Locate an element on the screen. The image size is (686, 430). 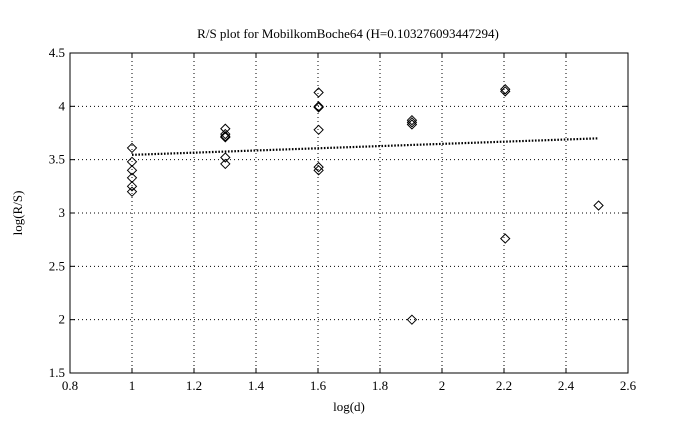
y-tick-label: 4.5 is located at coordinates (57, 52).